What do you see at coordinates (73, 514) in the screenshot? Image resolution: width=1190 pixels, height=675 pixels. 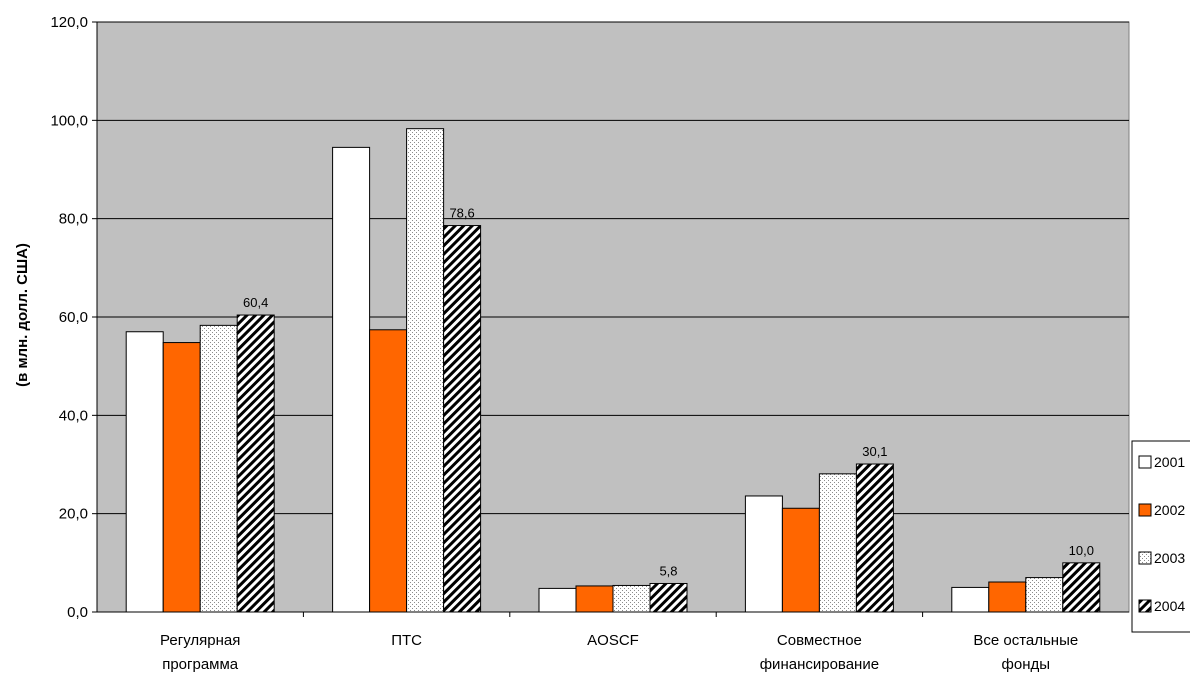 I see `y-tick-label: 20,0` at bounding box center [73, 514].